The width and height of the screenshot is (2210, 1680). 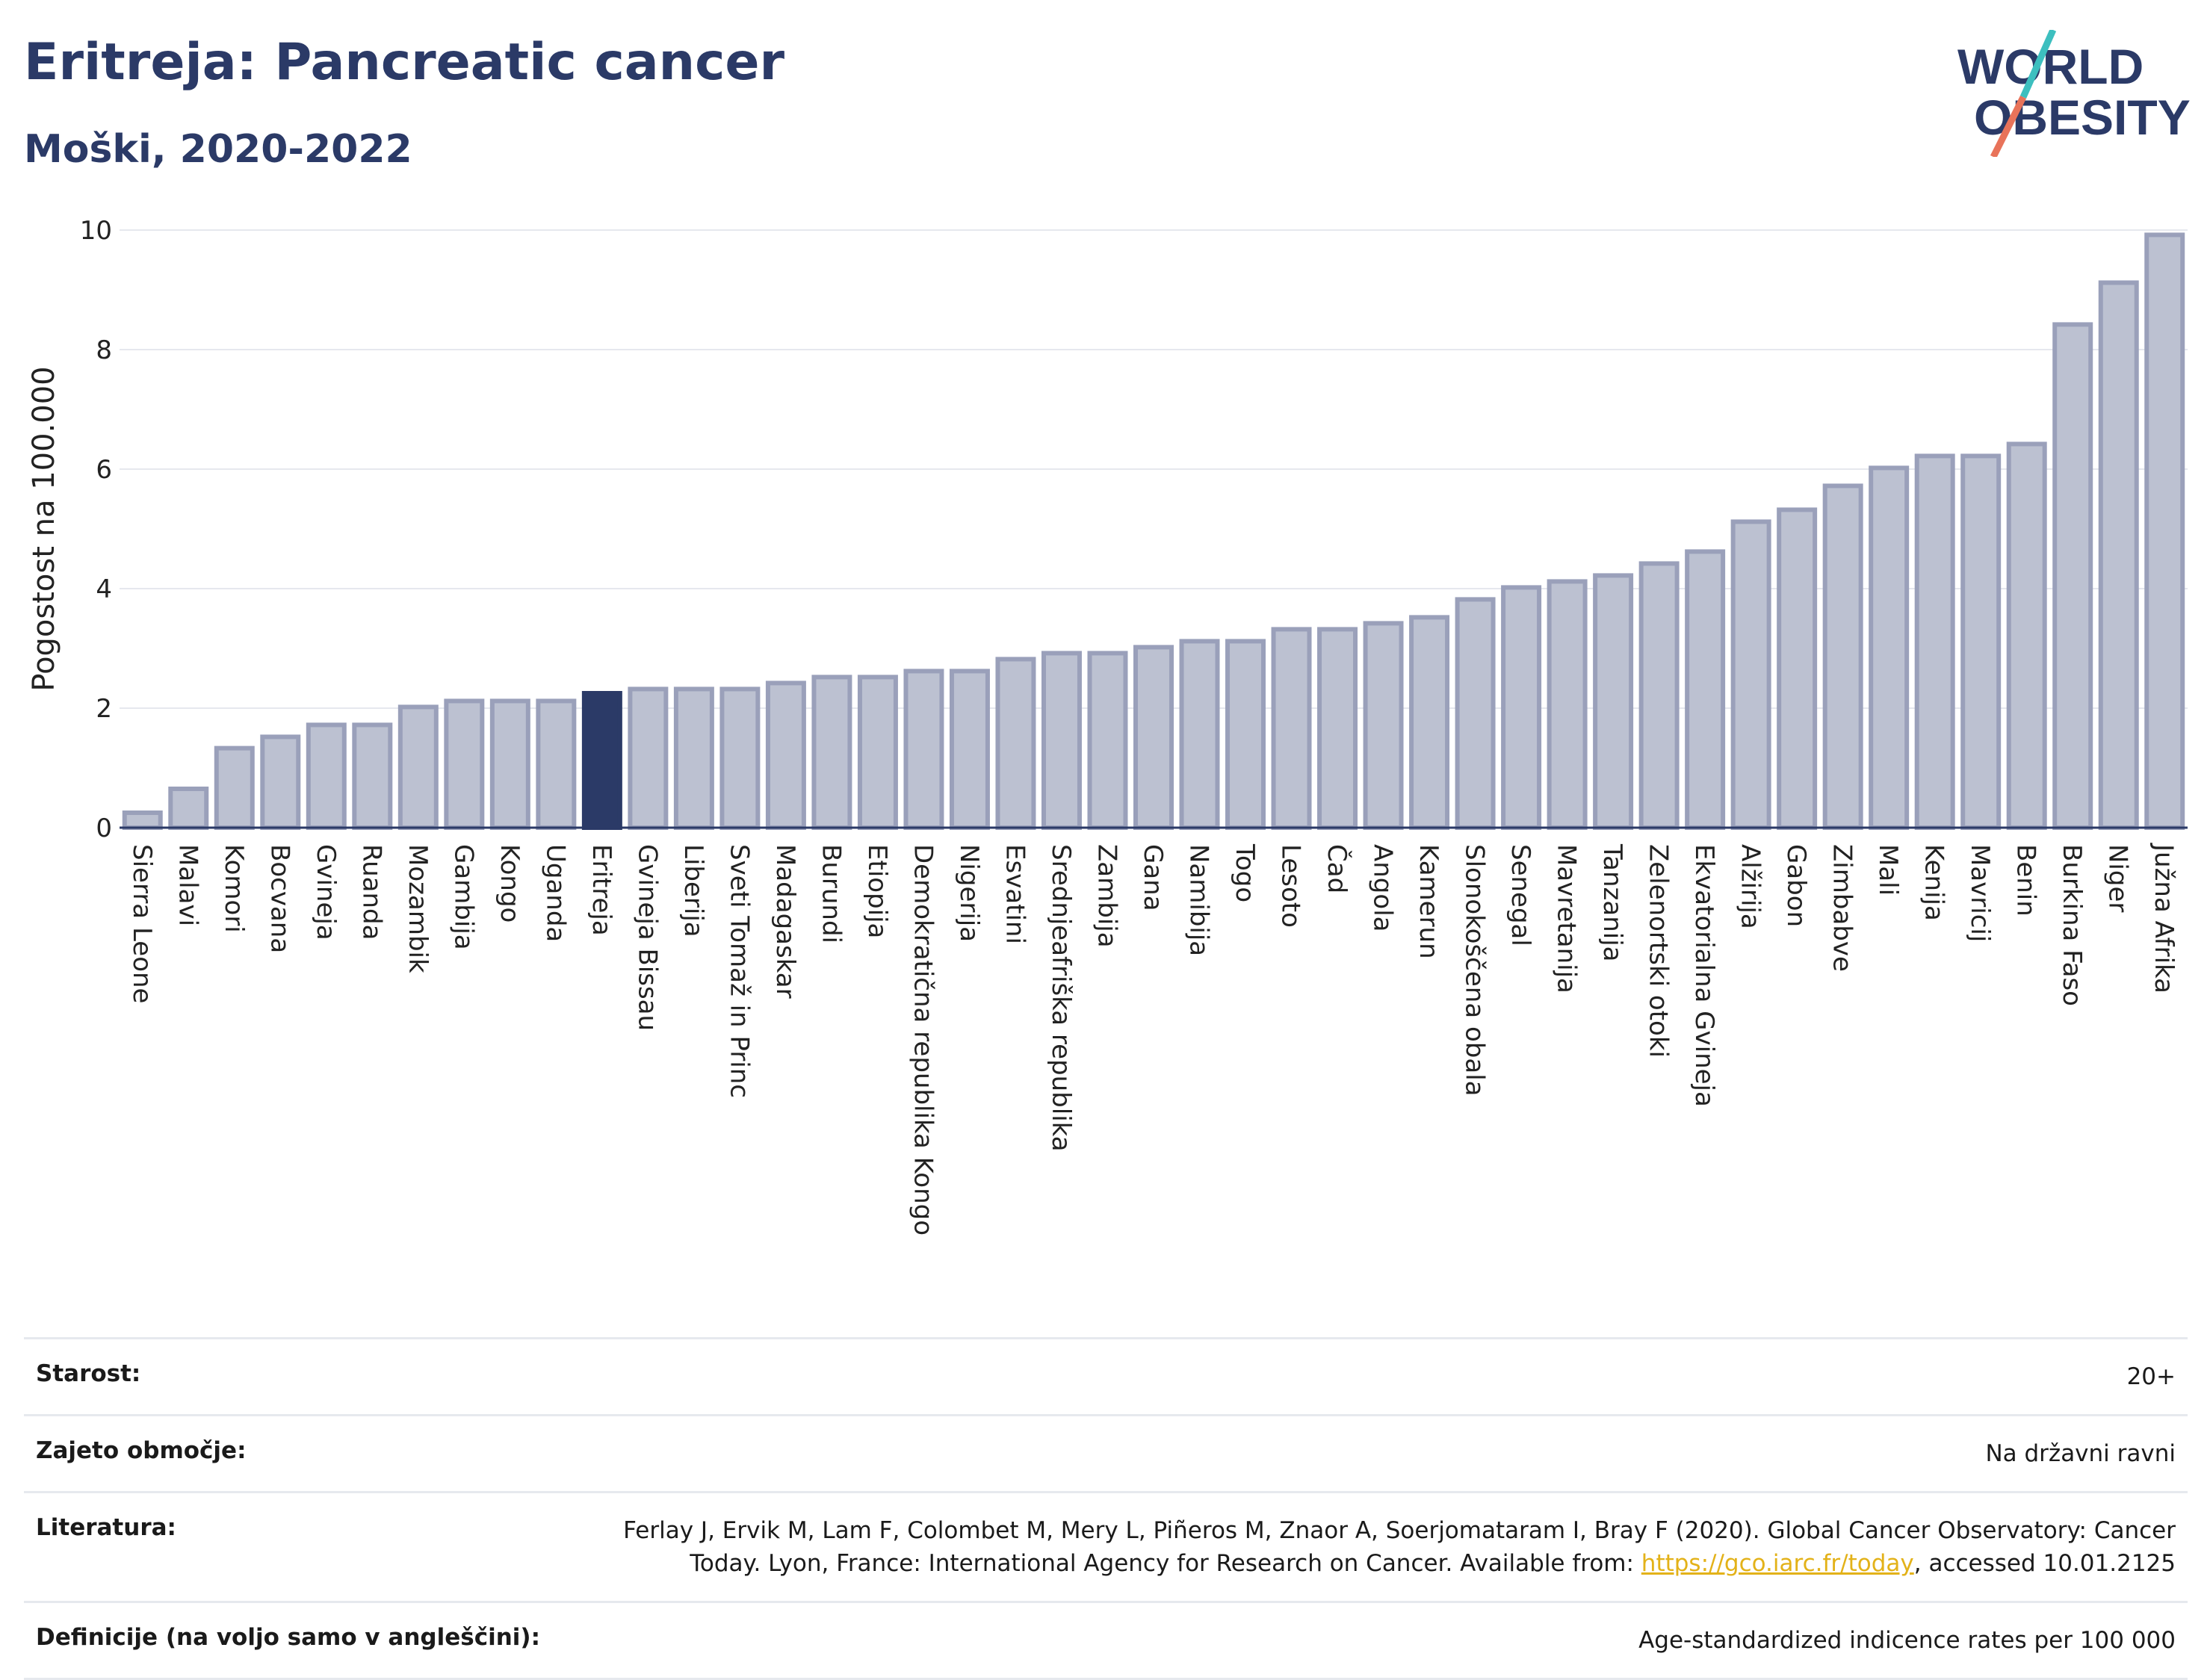 What do you see at coordinates (104, 470) in the screenshot?
I see `y-tick-label: 6` at bounding box center [104, 470].